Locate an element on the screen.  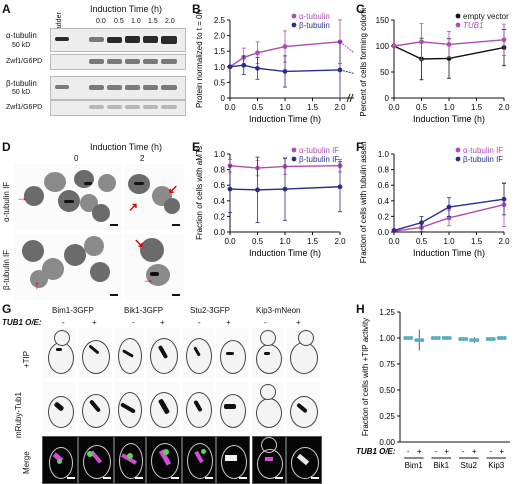
y-axis-label: Percent of cells forming colonies is located at coordinates (363, 62).